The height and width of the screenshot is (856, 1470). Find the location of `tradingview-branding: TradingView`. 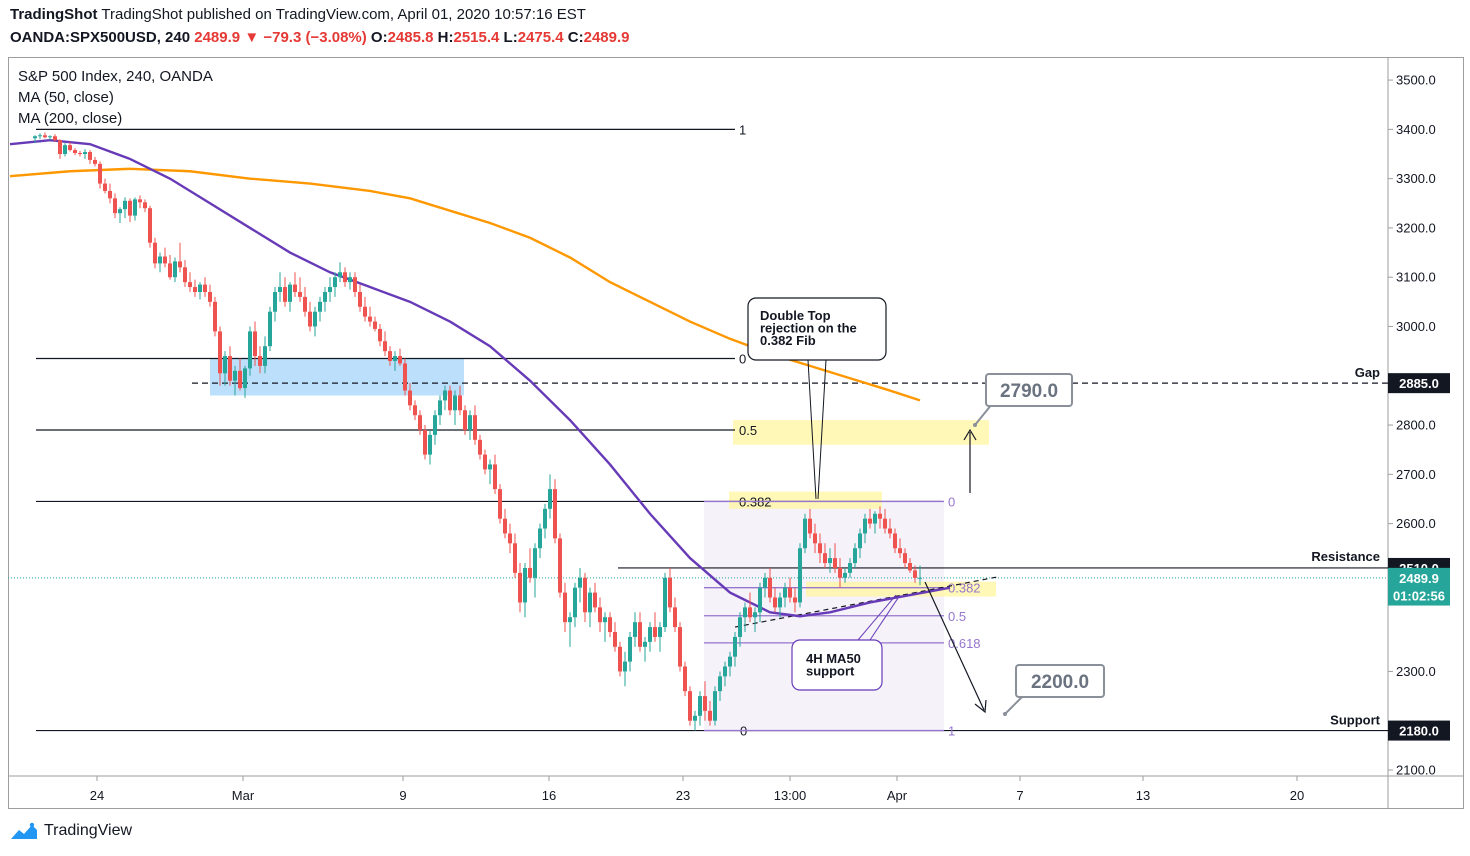

tradingview-branding: TradingView is located at coordinates (71, 831).